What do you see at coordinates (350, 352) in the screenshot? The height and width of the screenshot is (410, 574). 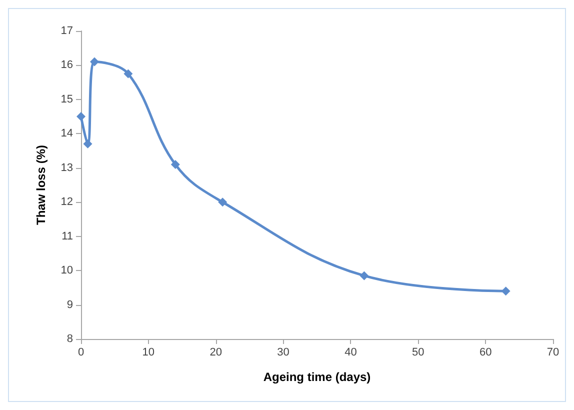 I see `x-tick-label: 40` at bounding box center [350, 352].